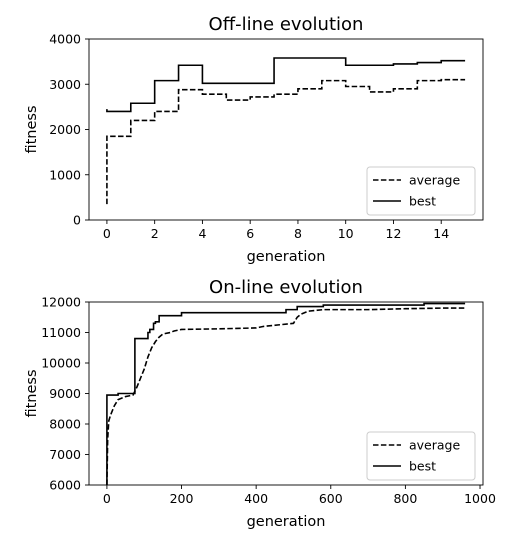 Image resolution: width=512 pixels, height=544 pixels. I want to click on y-tick-label: 1000, so click(65, 174).